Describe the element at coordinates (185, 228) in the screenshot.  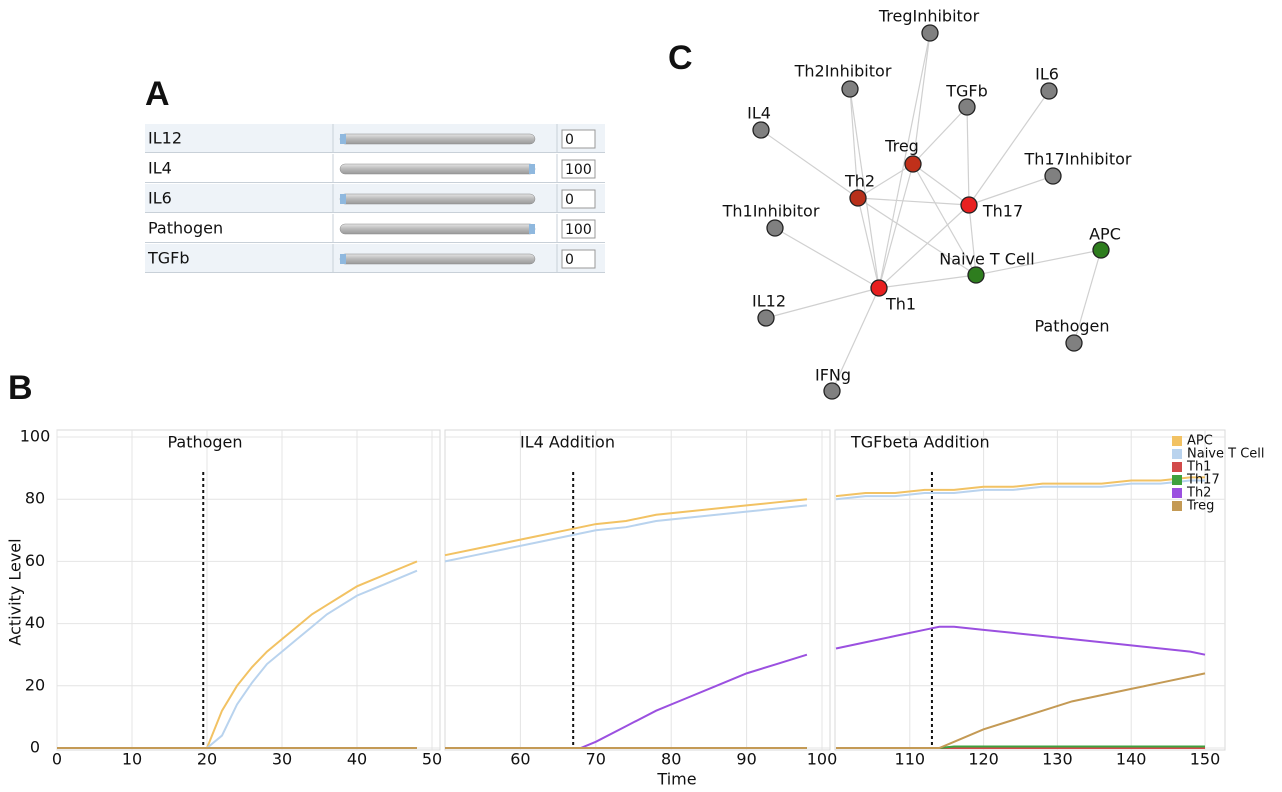
I see `slider-name: Pathogen` at that location.